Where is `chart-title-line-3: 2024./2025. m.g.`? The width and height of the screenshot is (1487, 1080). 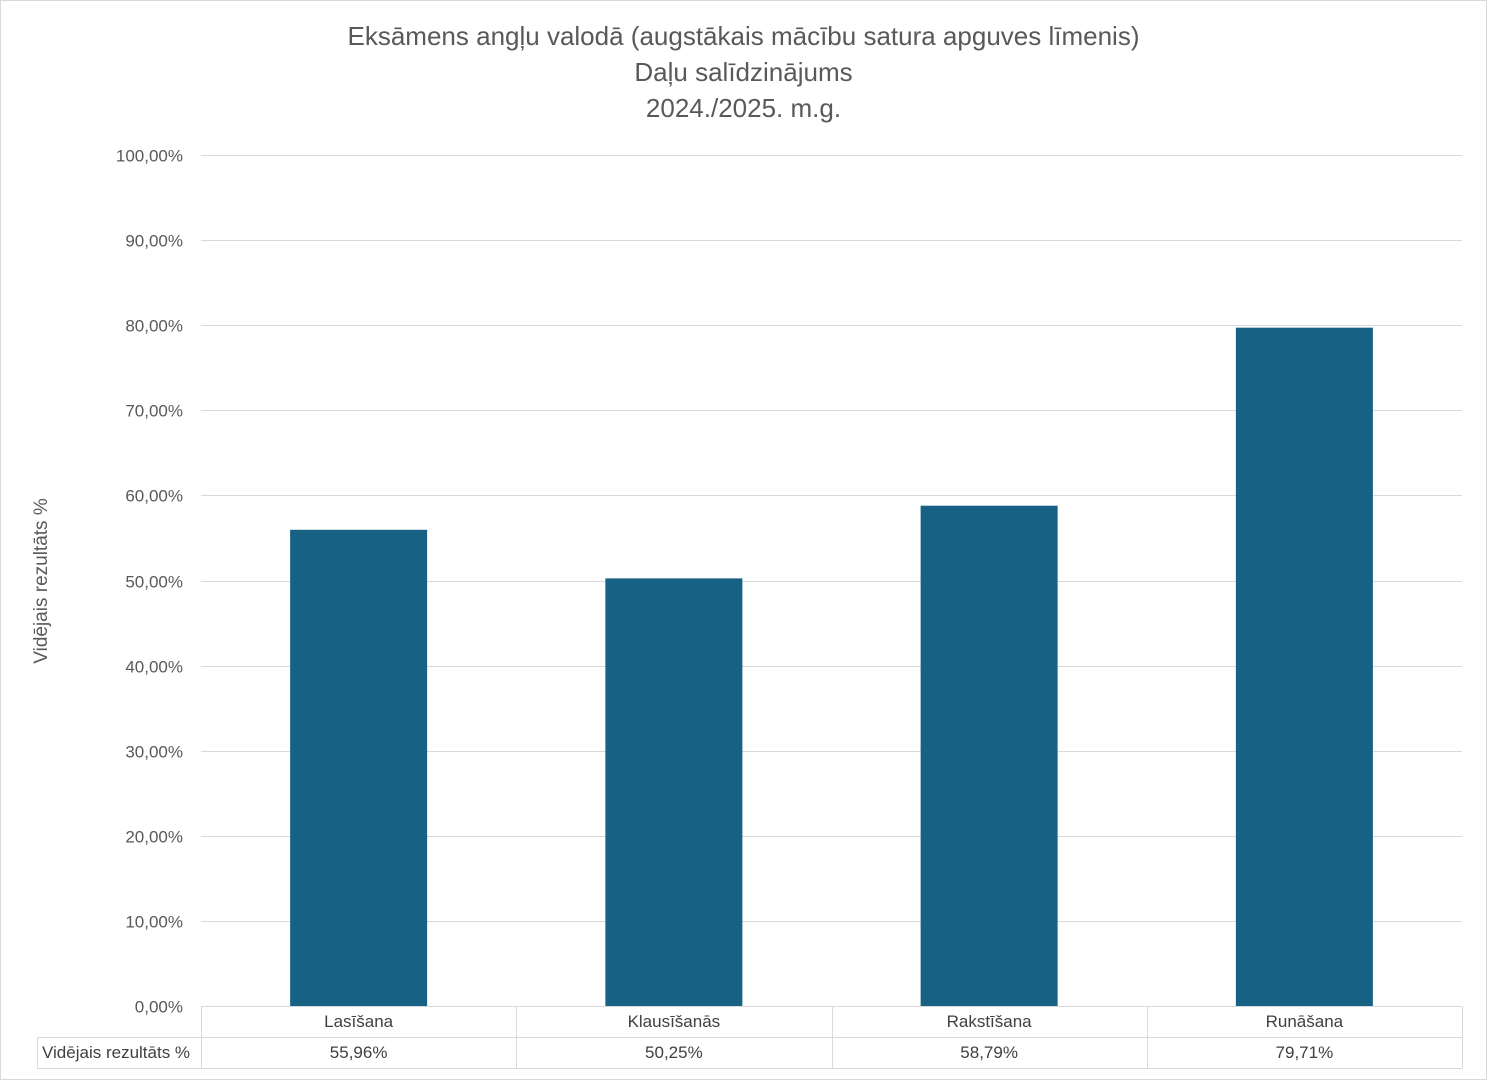 chart-title-line-3: 2024./2025. m.g. is located at coordinates (743, 108).